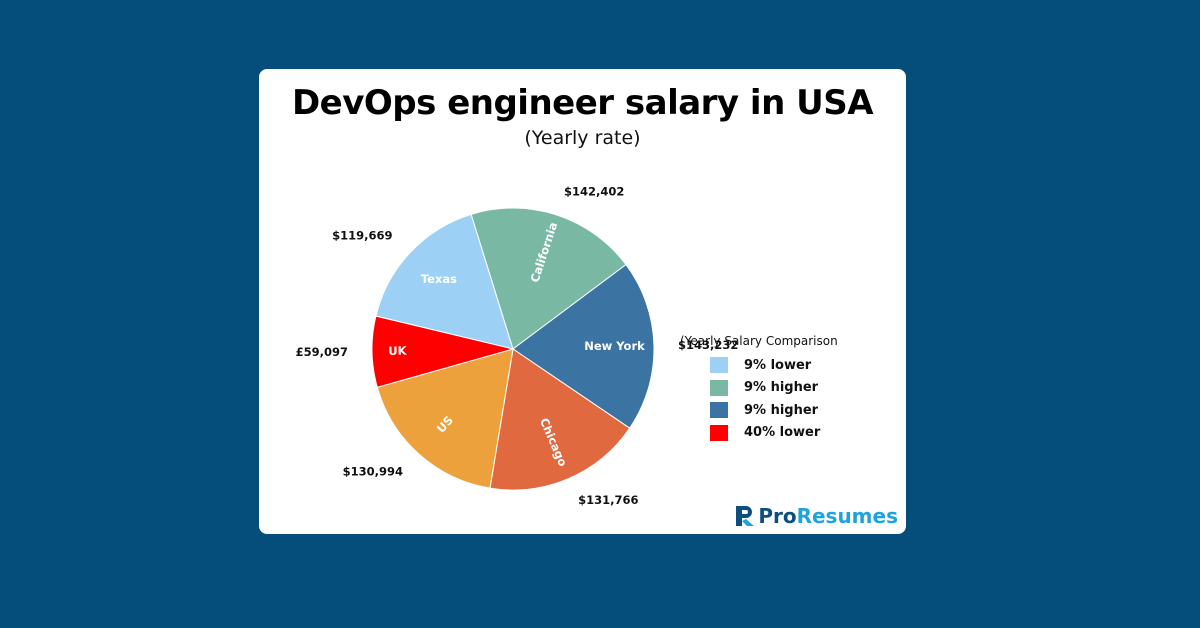 The width and height of the screenshot is (1200, 628). I want to click on pie-slice-uk, so click(443, 351).